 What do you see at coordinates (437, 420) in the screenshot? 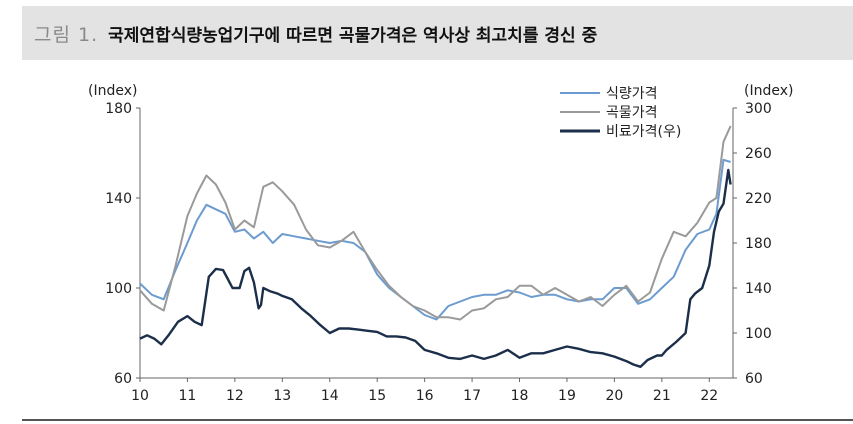
I see `bottom-divider` at bounding box center [437, 420].